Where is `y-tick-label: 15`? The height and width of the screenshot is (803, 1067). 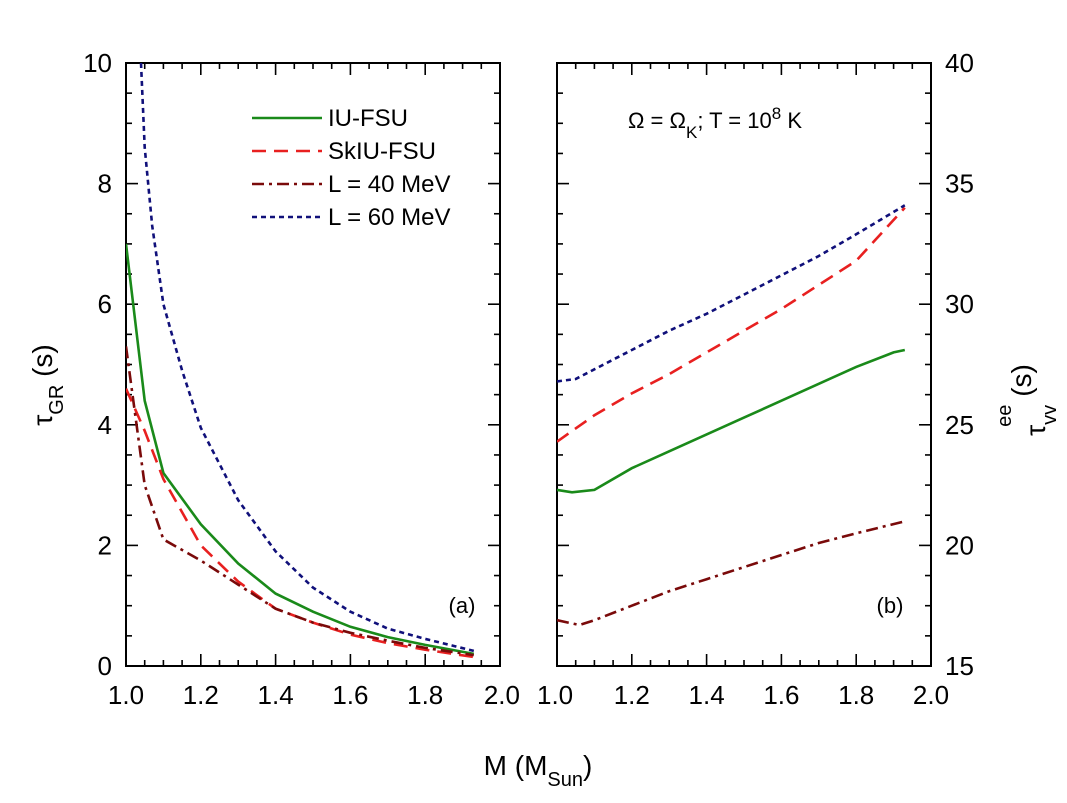 y-tick-label: 15 is located at coordinates (959, 666).